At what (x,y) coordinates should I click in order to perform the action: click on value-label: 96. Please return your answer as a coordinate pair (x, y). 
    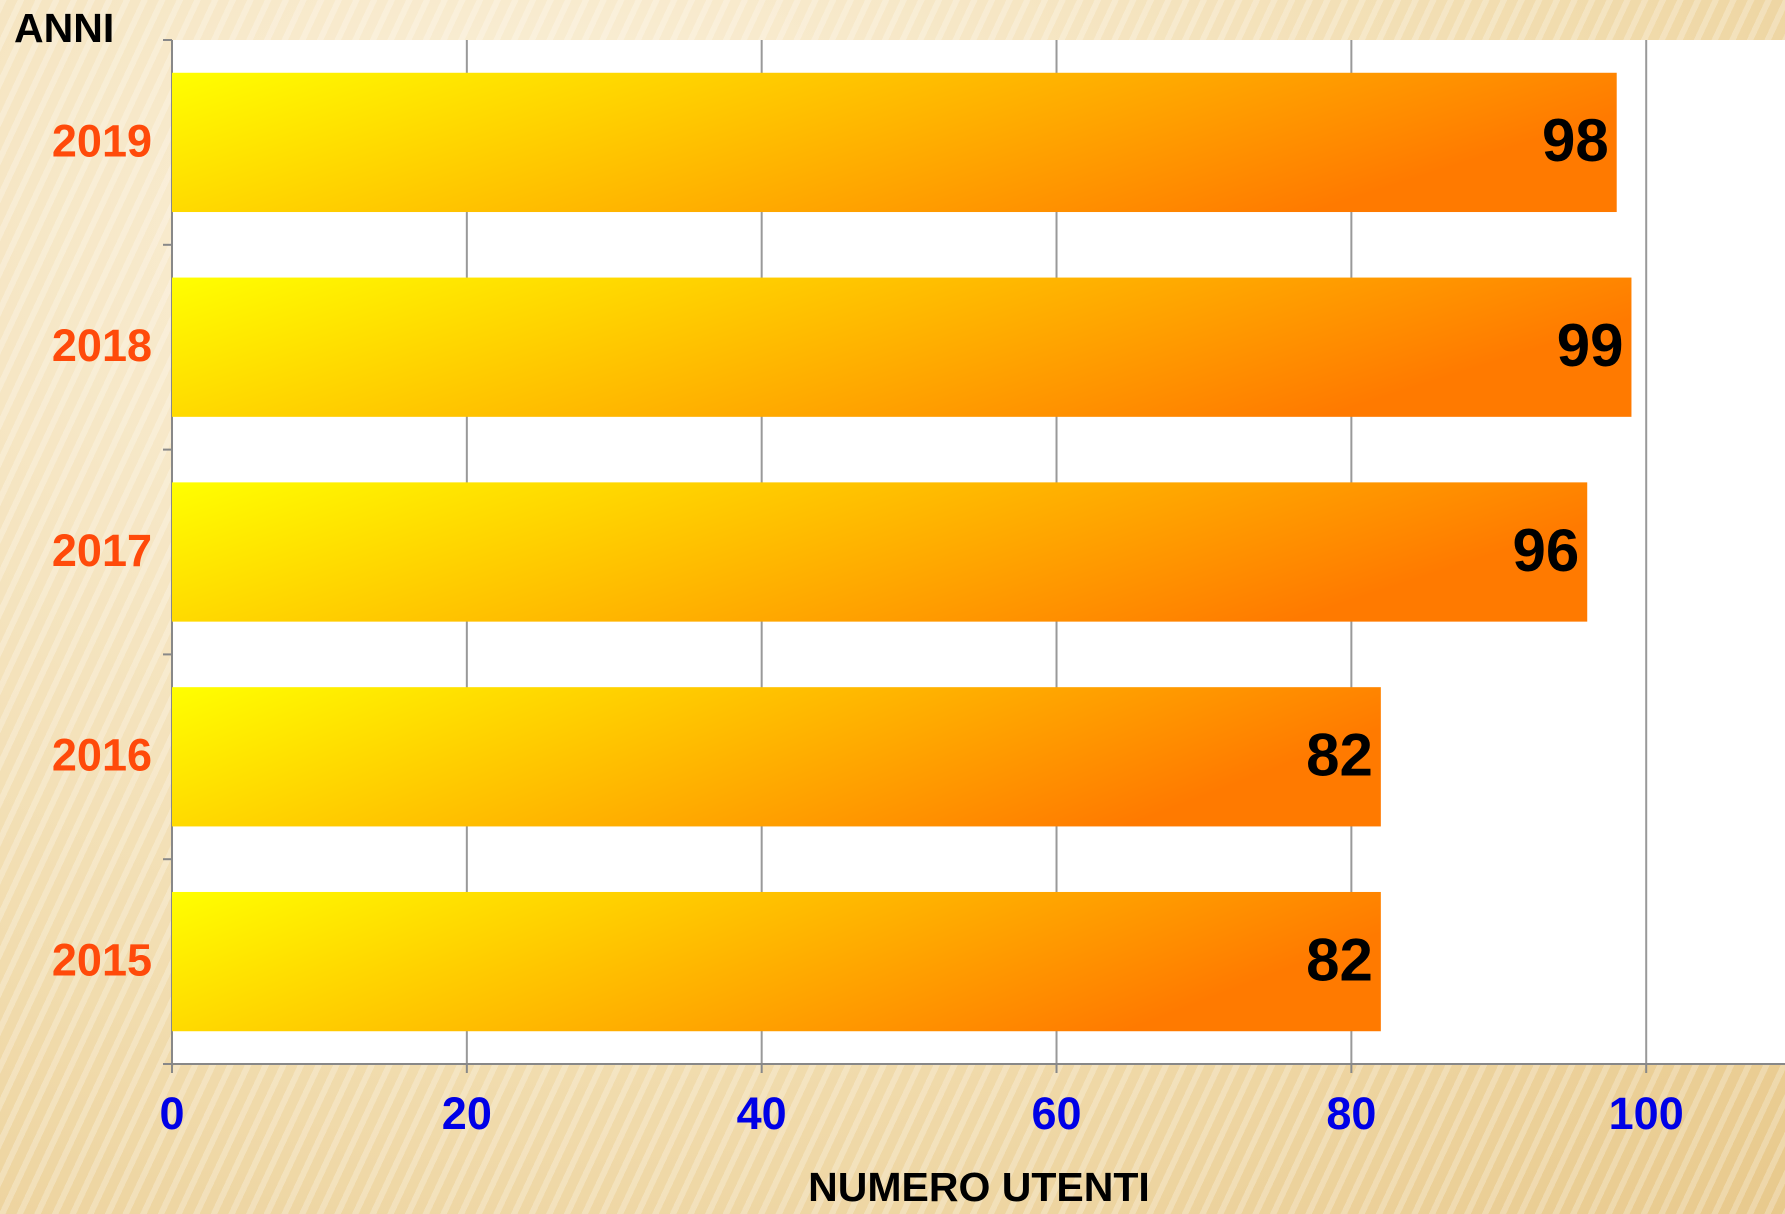
    Looking at the image, I should click on (1545, 550).